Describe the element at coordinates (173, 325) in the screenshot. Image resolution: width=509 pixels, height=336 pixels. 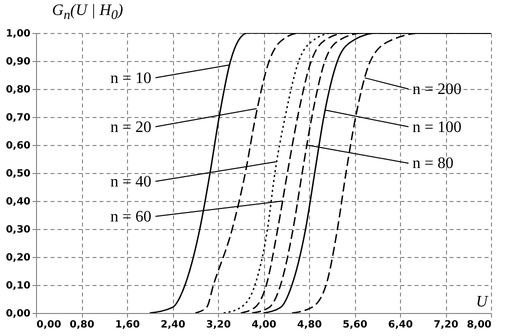
I see `x-tick-label: 2,40` at that location.